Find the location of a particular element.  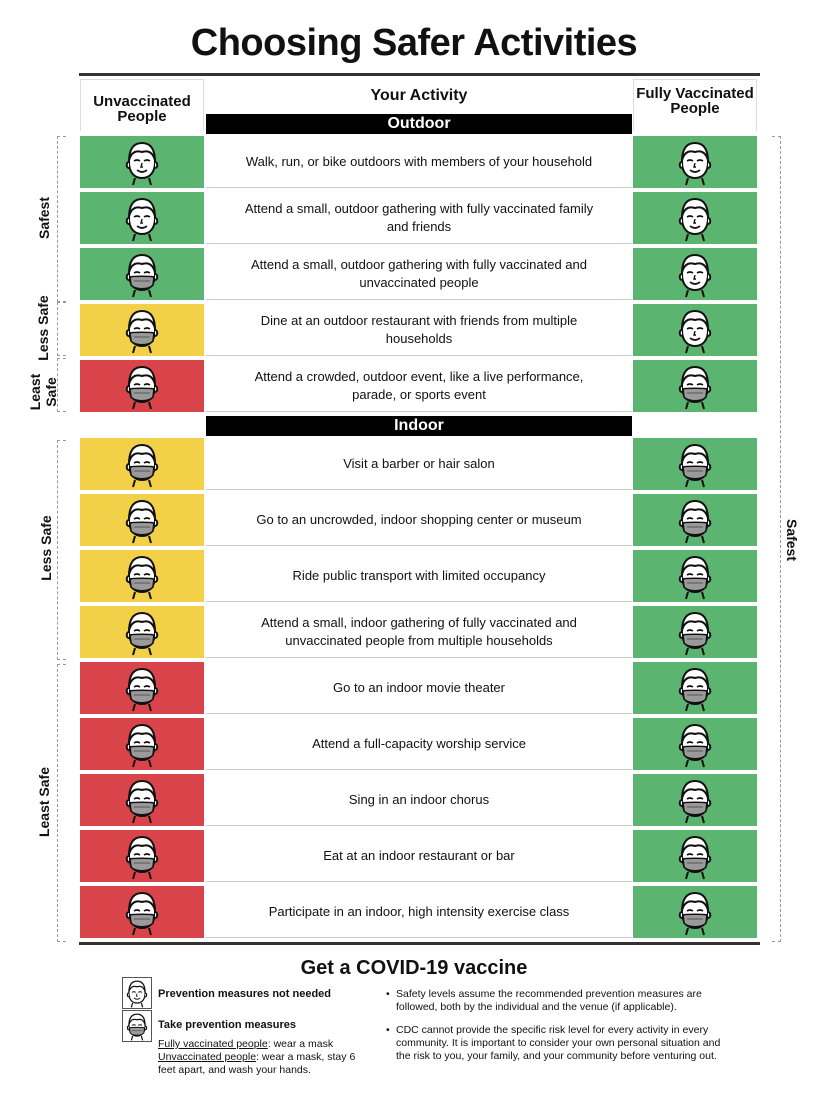

least-safe-indoor-bracket is located at coordinates (61, 803).